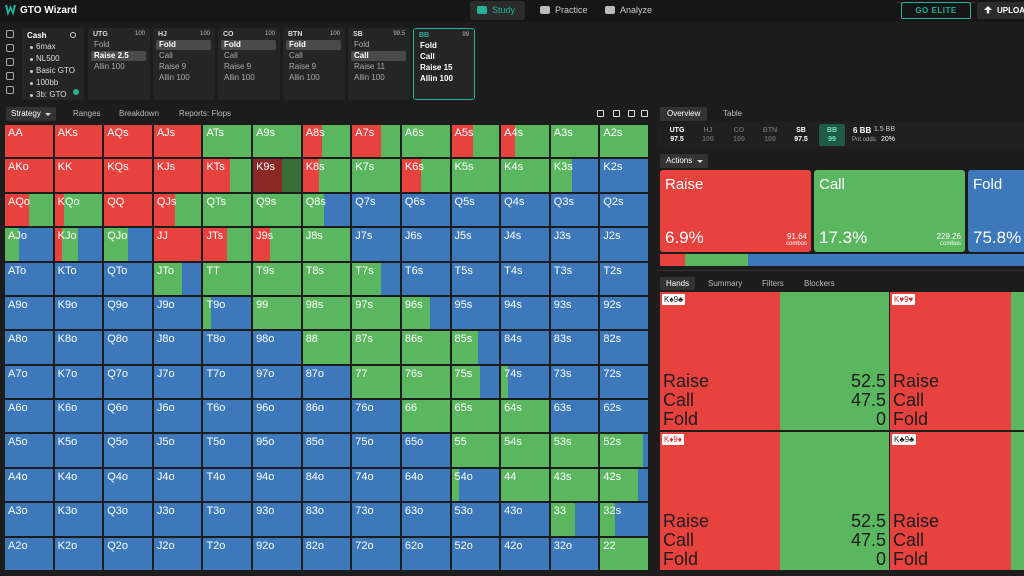  Describe the element at coordinates (574, 210) in the screenshot. I see `hand-cell: Q3s` at that location.